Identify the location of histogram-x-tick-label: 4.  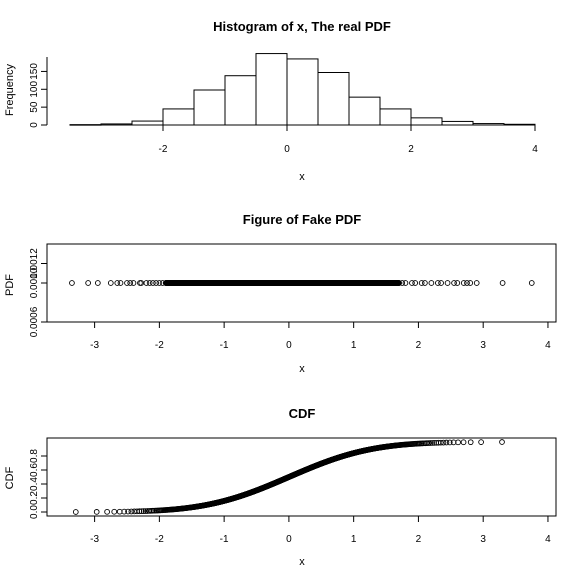
(535, 149).